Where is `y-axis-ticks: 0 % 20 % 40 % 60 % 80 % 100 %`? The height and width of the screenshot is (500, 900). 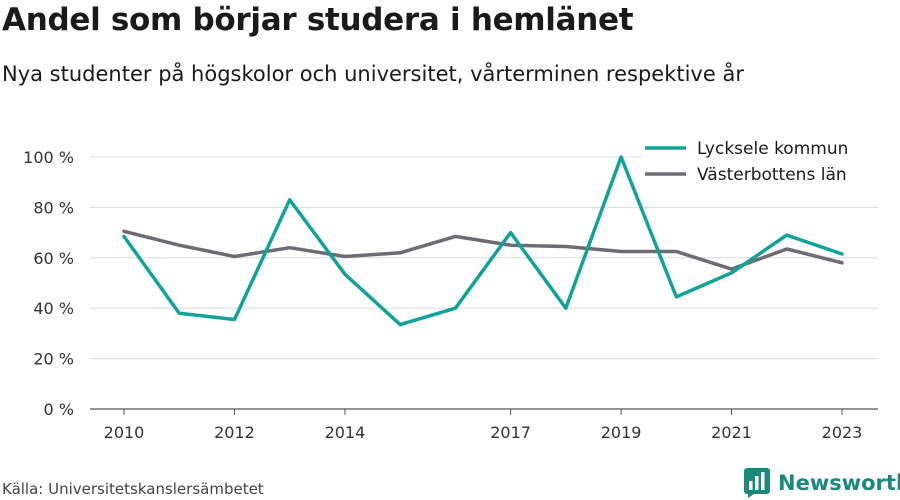
y-axis-ticks: 0 % 20 % 40 % 60 % 80 % 100 % is located at coordinates (48, 283).